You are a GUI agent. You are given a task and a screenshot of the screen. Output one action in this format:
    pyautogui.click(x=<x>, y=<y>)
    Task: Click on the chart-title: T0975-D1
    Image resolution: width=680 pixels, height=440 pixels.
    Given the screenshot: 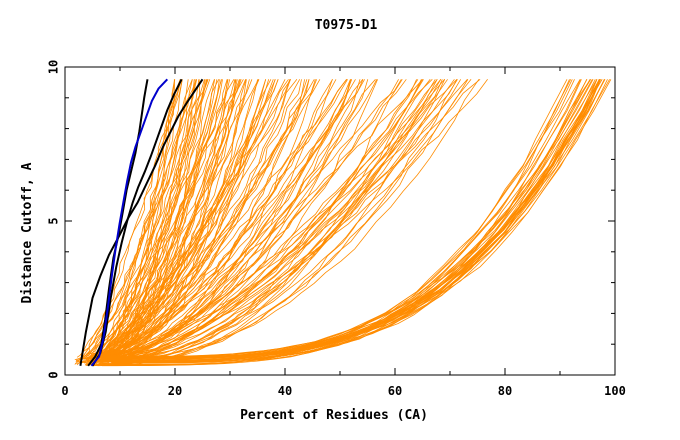 What is the action you would take?
    pyautogui.click(x=346, y=25)
    